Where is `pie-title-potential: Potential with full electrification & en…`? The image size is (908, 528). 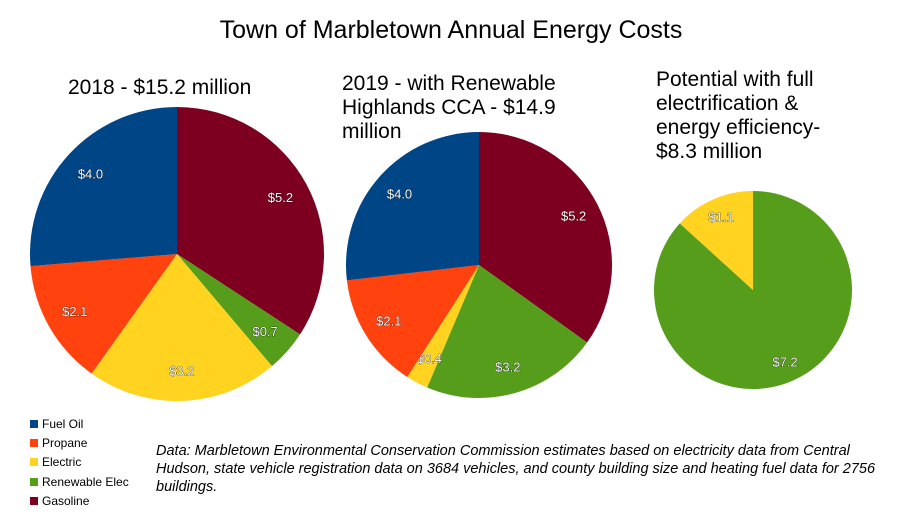
pie-title-potential: Potential with full electrification & en… is located at coordinates (738, 115).